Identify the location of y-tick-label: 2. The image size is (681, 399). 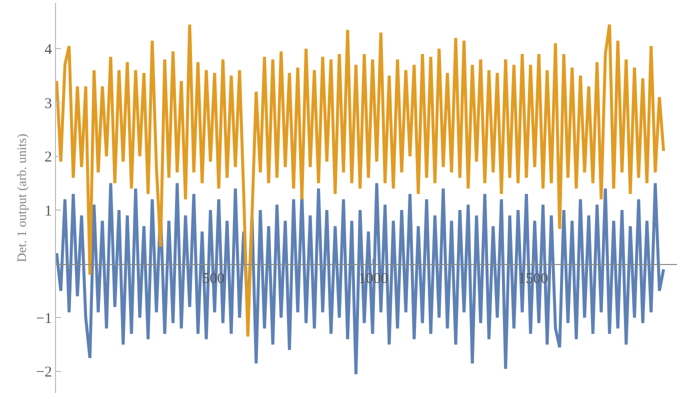
(48, 158).